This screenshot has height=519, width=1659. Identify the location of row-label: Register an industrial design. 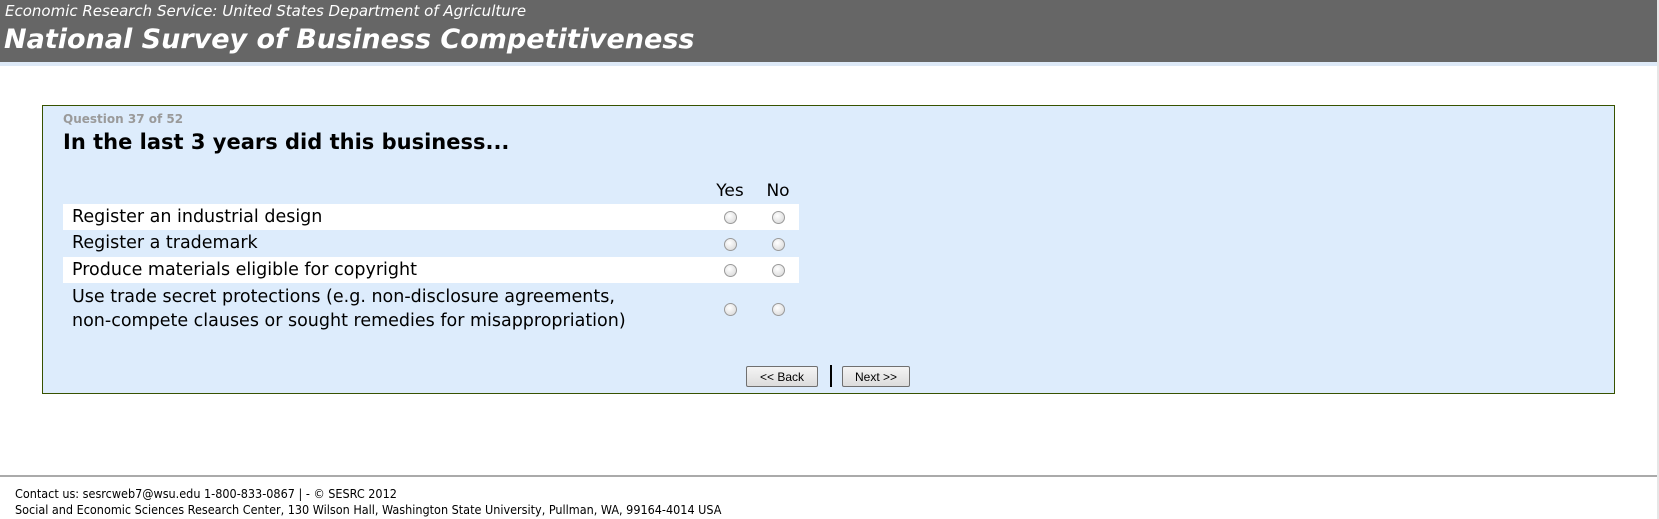
(197, 217).